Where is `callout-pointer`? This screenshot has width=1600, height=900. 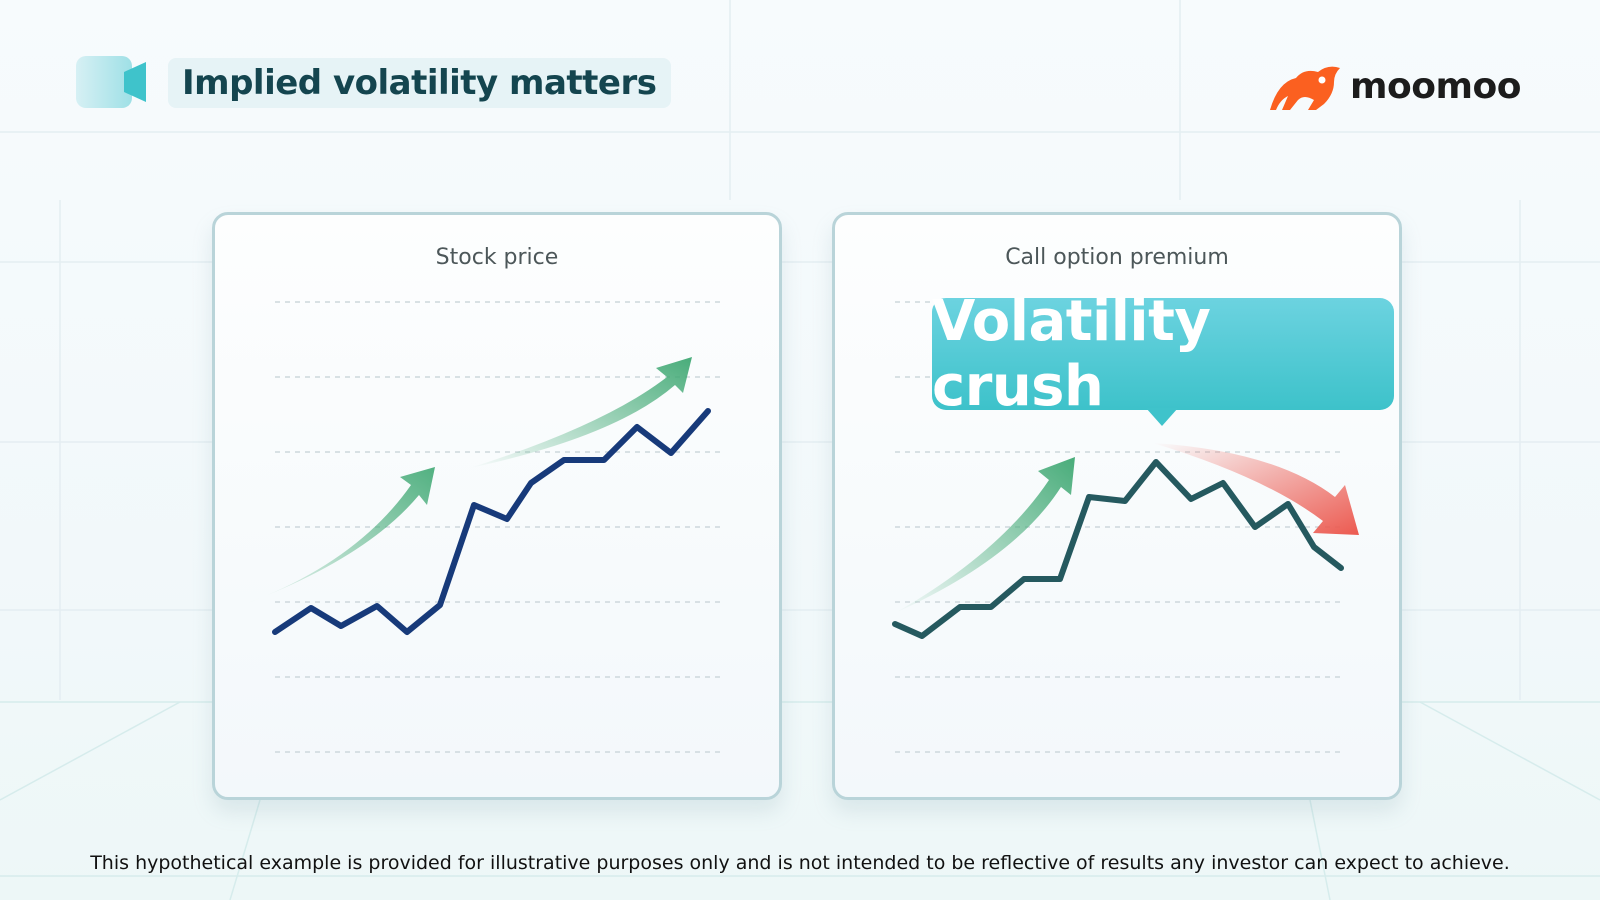
callout-pointer is located at coordinates (1162, 417).